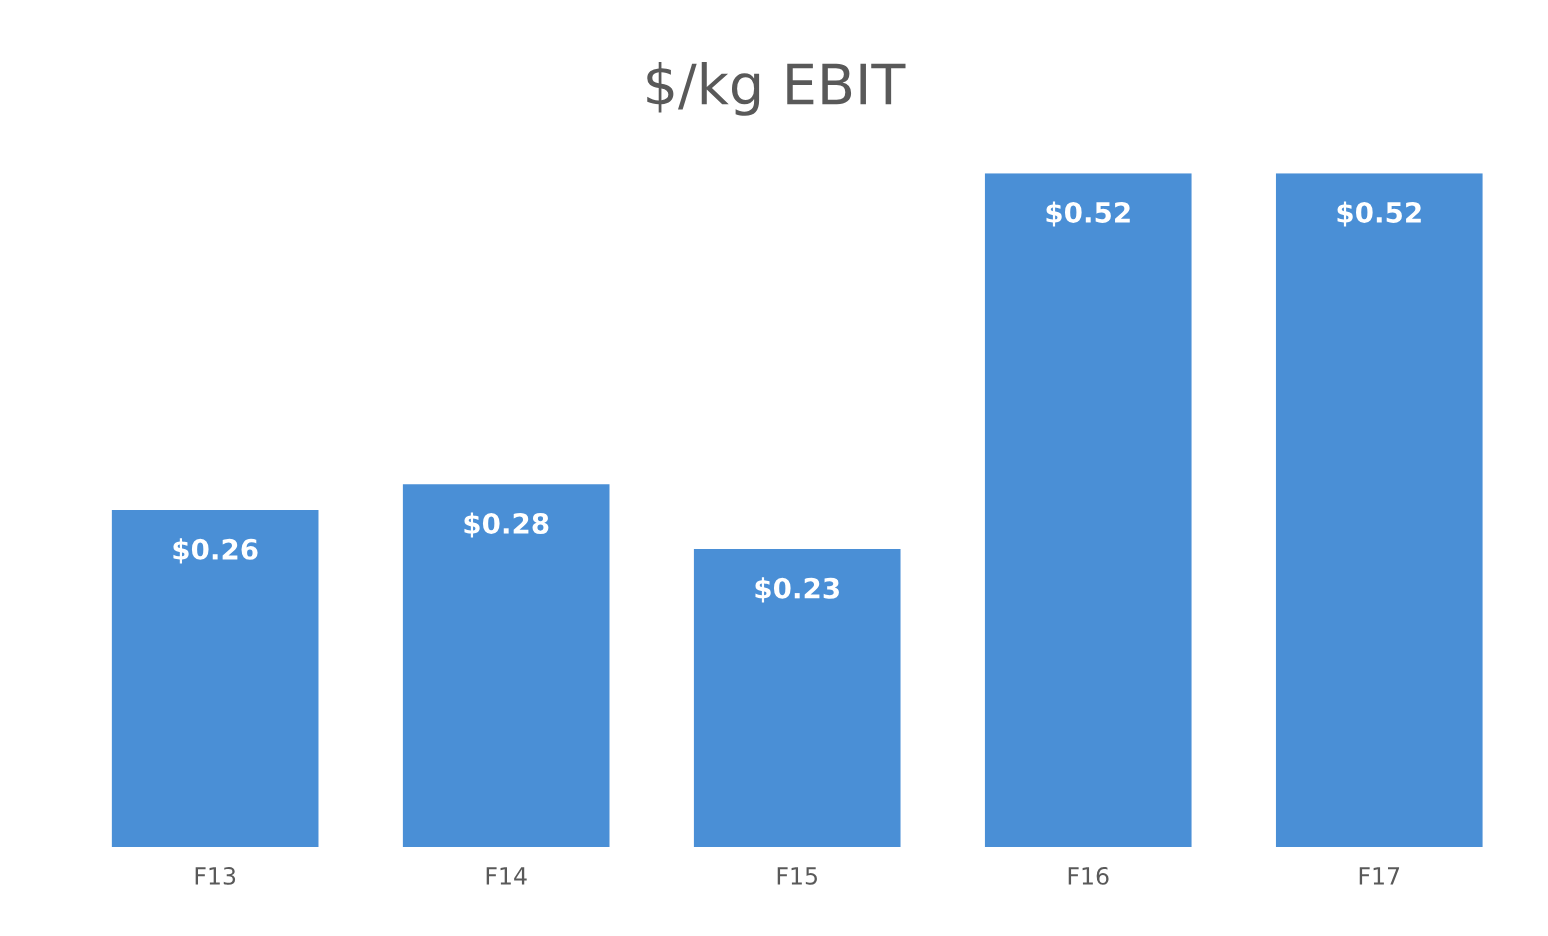 This screenshot has width=1548, height=936. I want to click on x-tick-label: F13, so click(215, 875).